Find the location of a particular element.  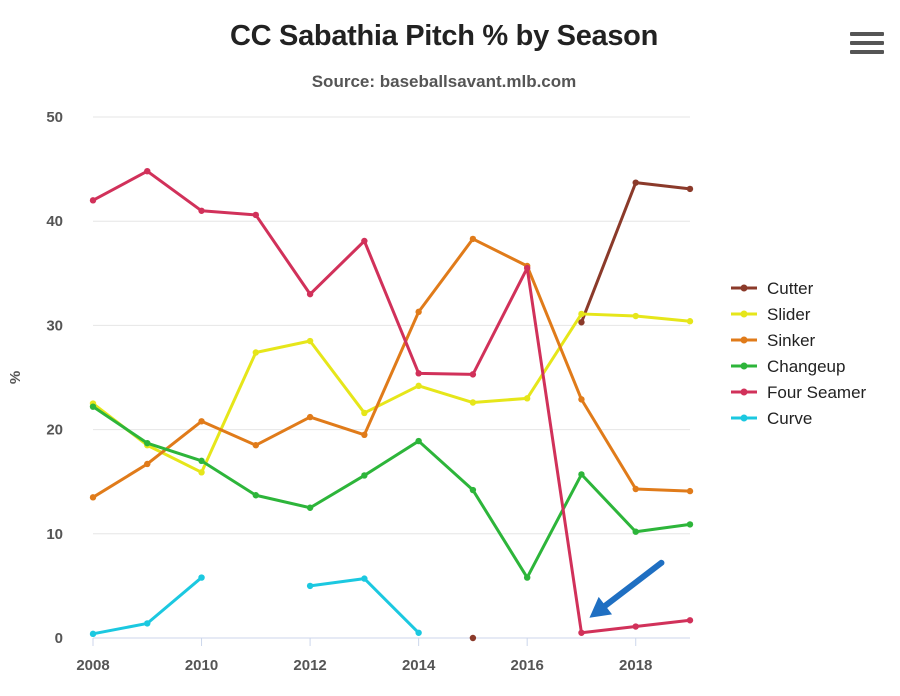

legend-label: Sinker is located at coordinates (791, 340).